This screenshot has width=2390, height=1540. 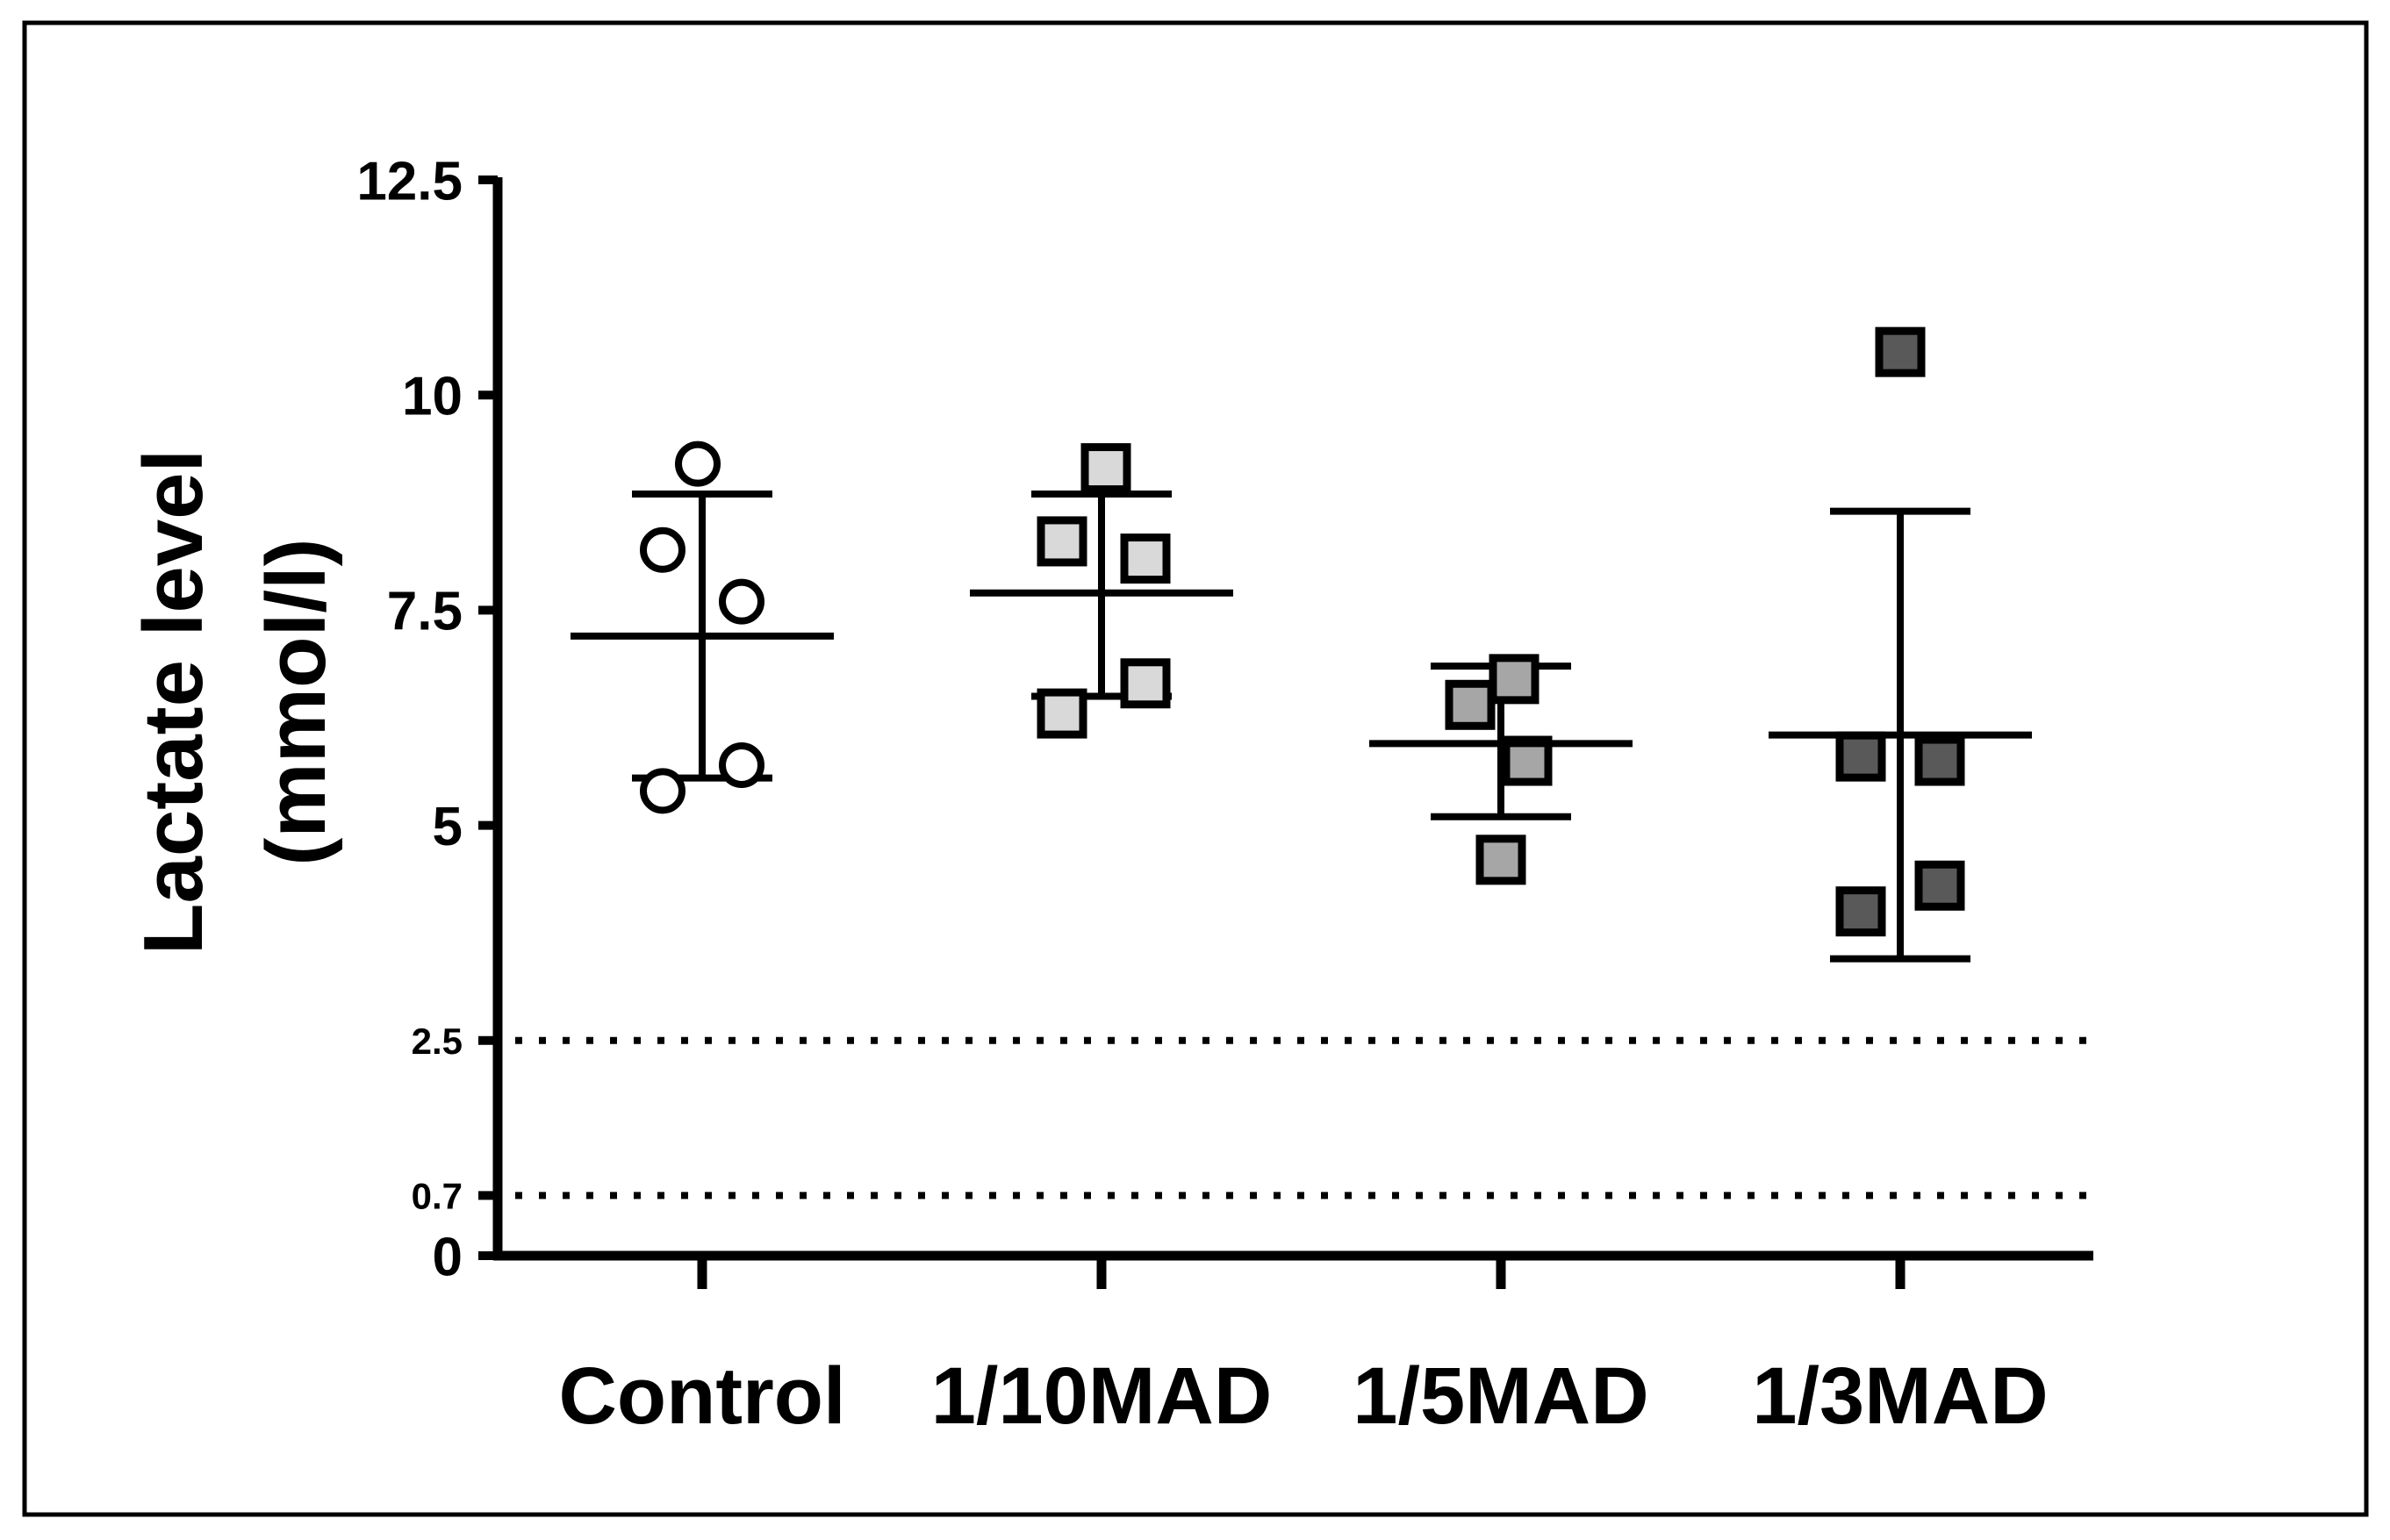 What do you see at coordinates (1900, 1396) in the screenshot?
I see `x-tick-label-3: 1/3MAD` at bounding box center [1900, 1396].